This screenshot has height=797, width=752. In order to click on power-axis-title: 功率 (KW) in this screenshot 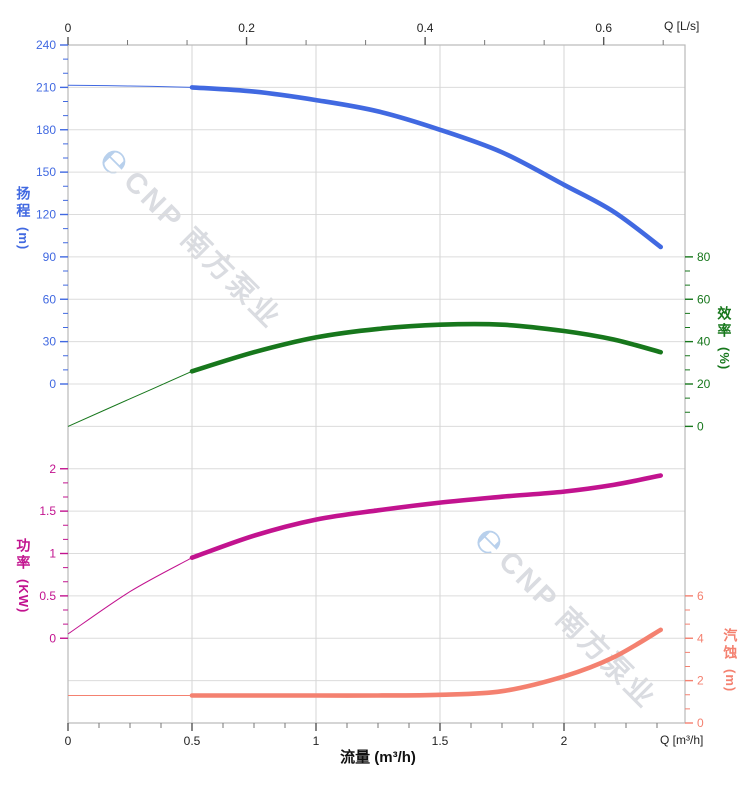, I will do `click(23, 576)`.